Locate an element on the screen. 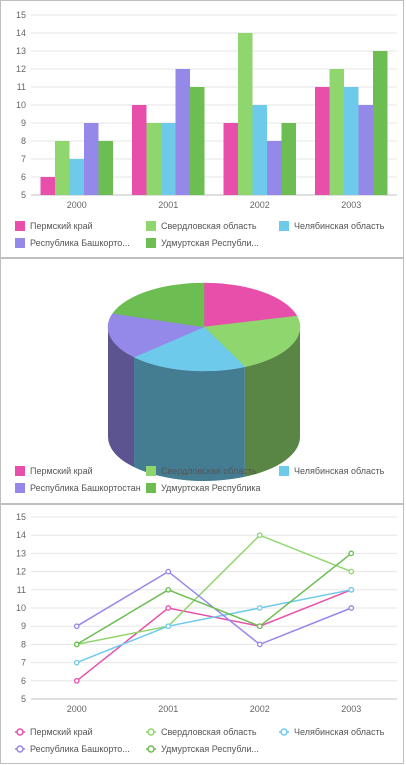  legend-item: Удмуртская Республика is located at coordinates (211, 488).